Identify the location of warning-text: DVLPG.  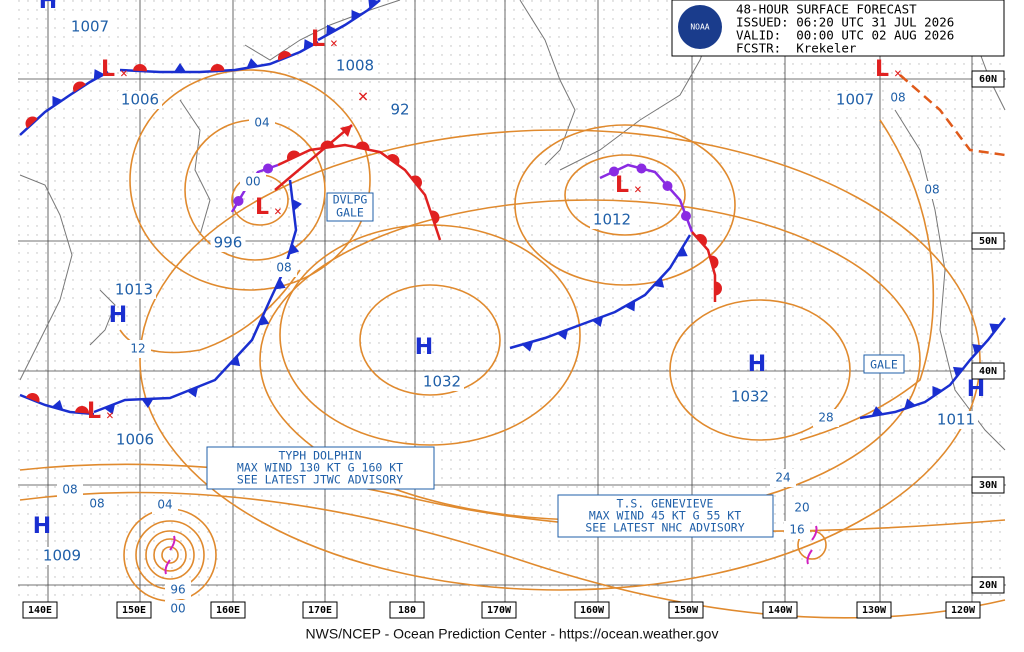
(350, 200).